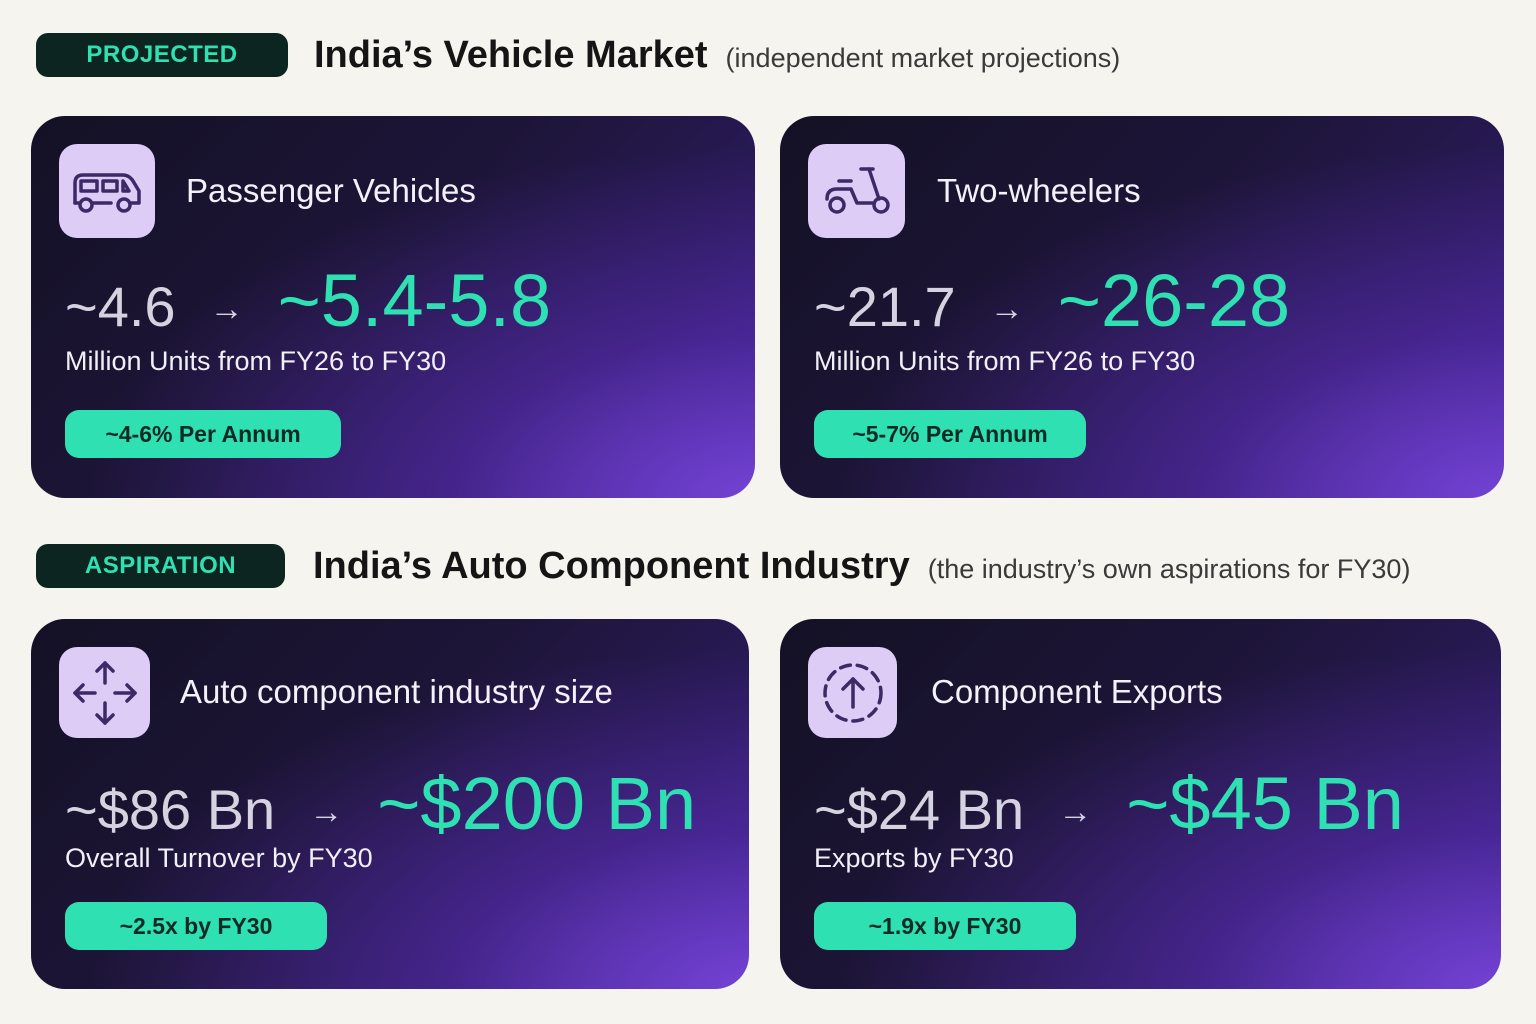 The height and width of the screenshot is (1024, 1536). I want to click on to-value: ~5.4-5.8, so click(414, 300).